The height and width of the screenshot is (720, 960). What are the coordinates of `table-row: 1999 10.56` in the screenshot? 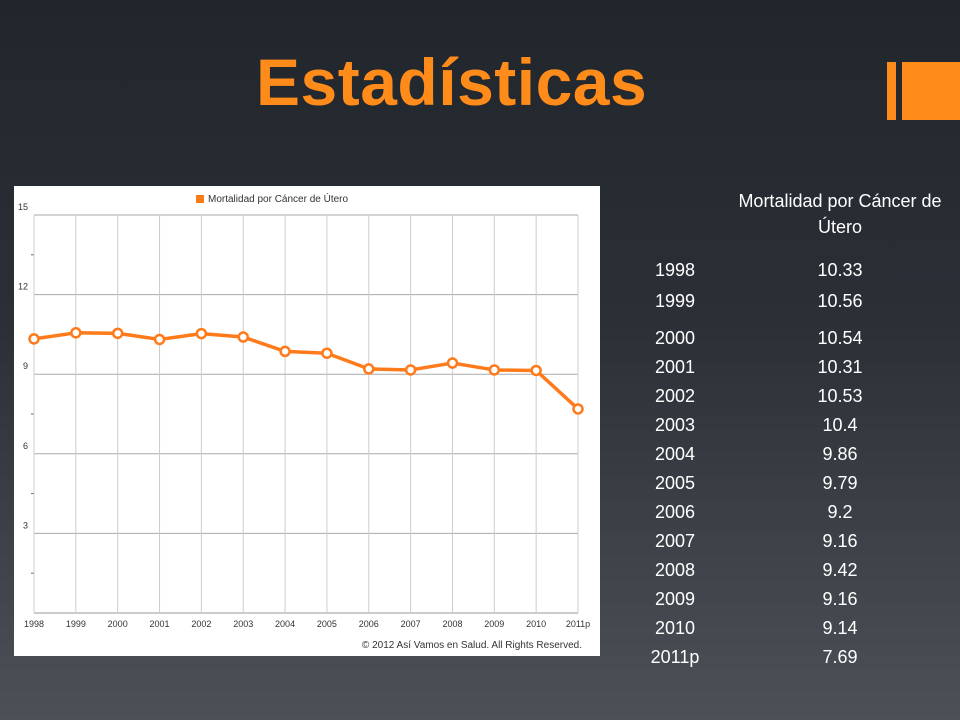 It's located at (780, 303).